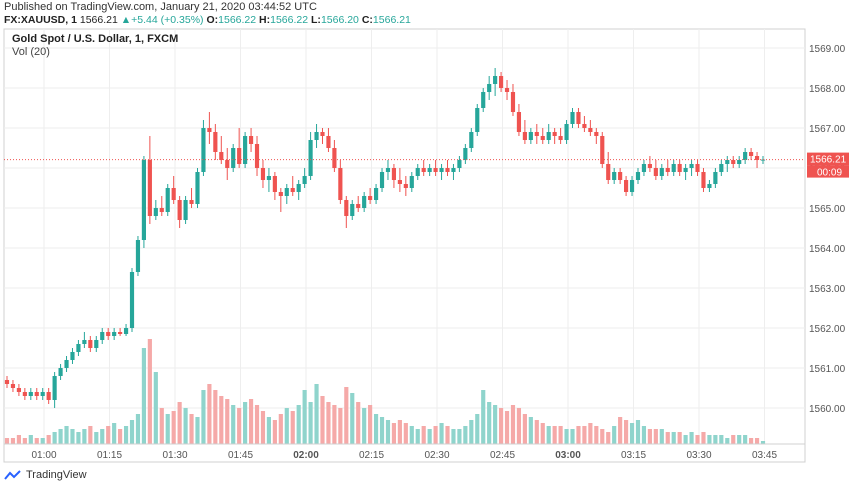  Describe the element at coordinates (339, 20) in the screenshot. I see `low-value: 1566.20` at that location.